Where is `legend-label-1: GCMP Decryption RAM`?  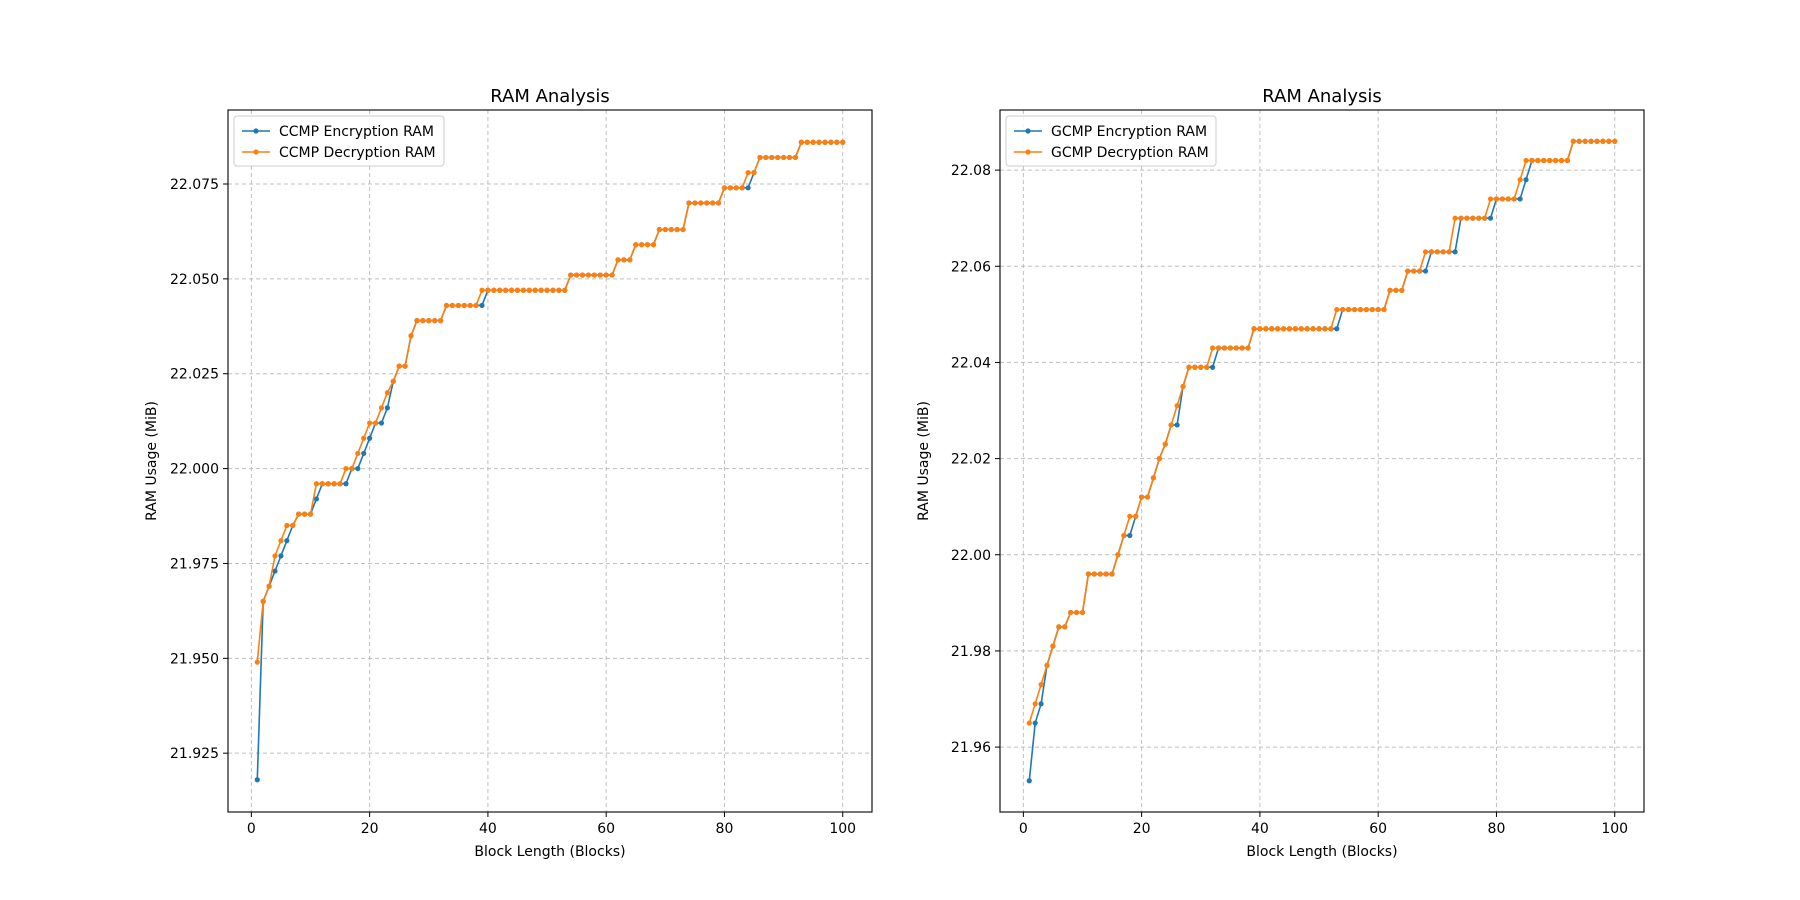 legend-label-1: GCMP Decryption RAM is located at coordinates (1130, 153).